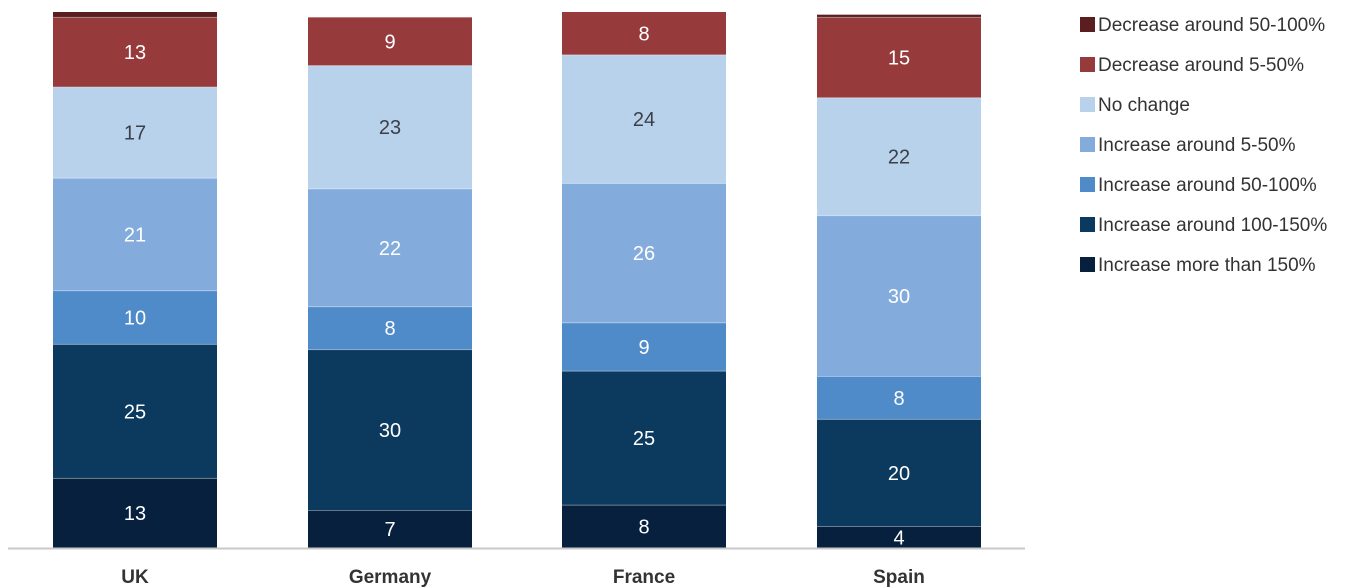 Image resolution: width=1372 pixels, height=588 pixels. I want to click on data-label: 7, so click(389, 530).